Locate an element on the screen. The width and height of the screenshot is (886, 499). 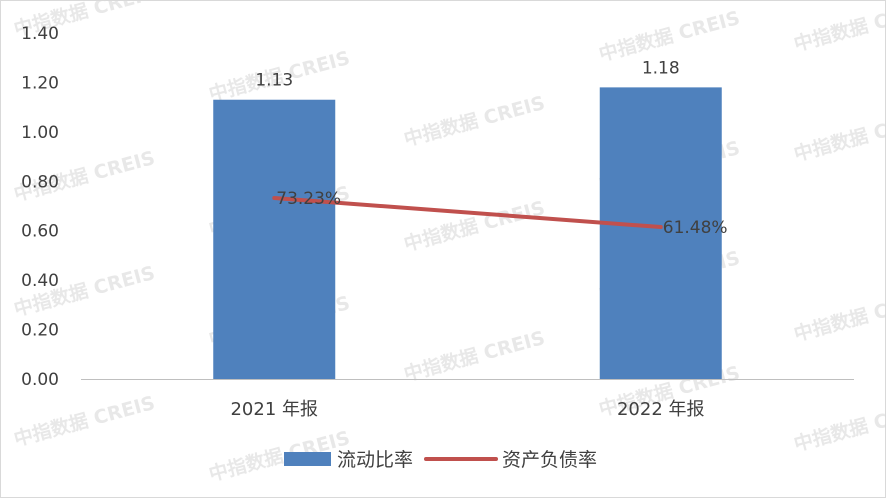
y-tick-label: 0.80 is located at coordinates (40, 182).